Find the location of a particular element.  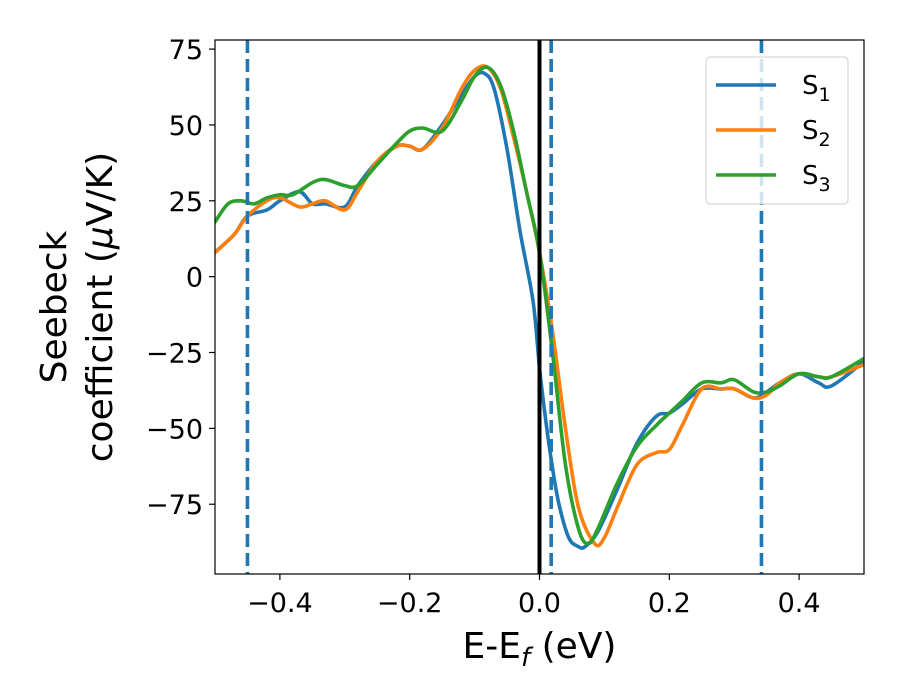

y-axis-label-line2: coefficient (μV/K) is located at coordinates (100, 307).